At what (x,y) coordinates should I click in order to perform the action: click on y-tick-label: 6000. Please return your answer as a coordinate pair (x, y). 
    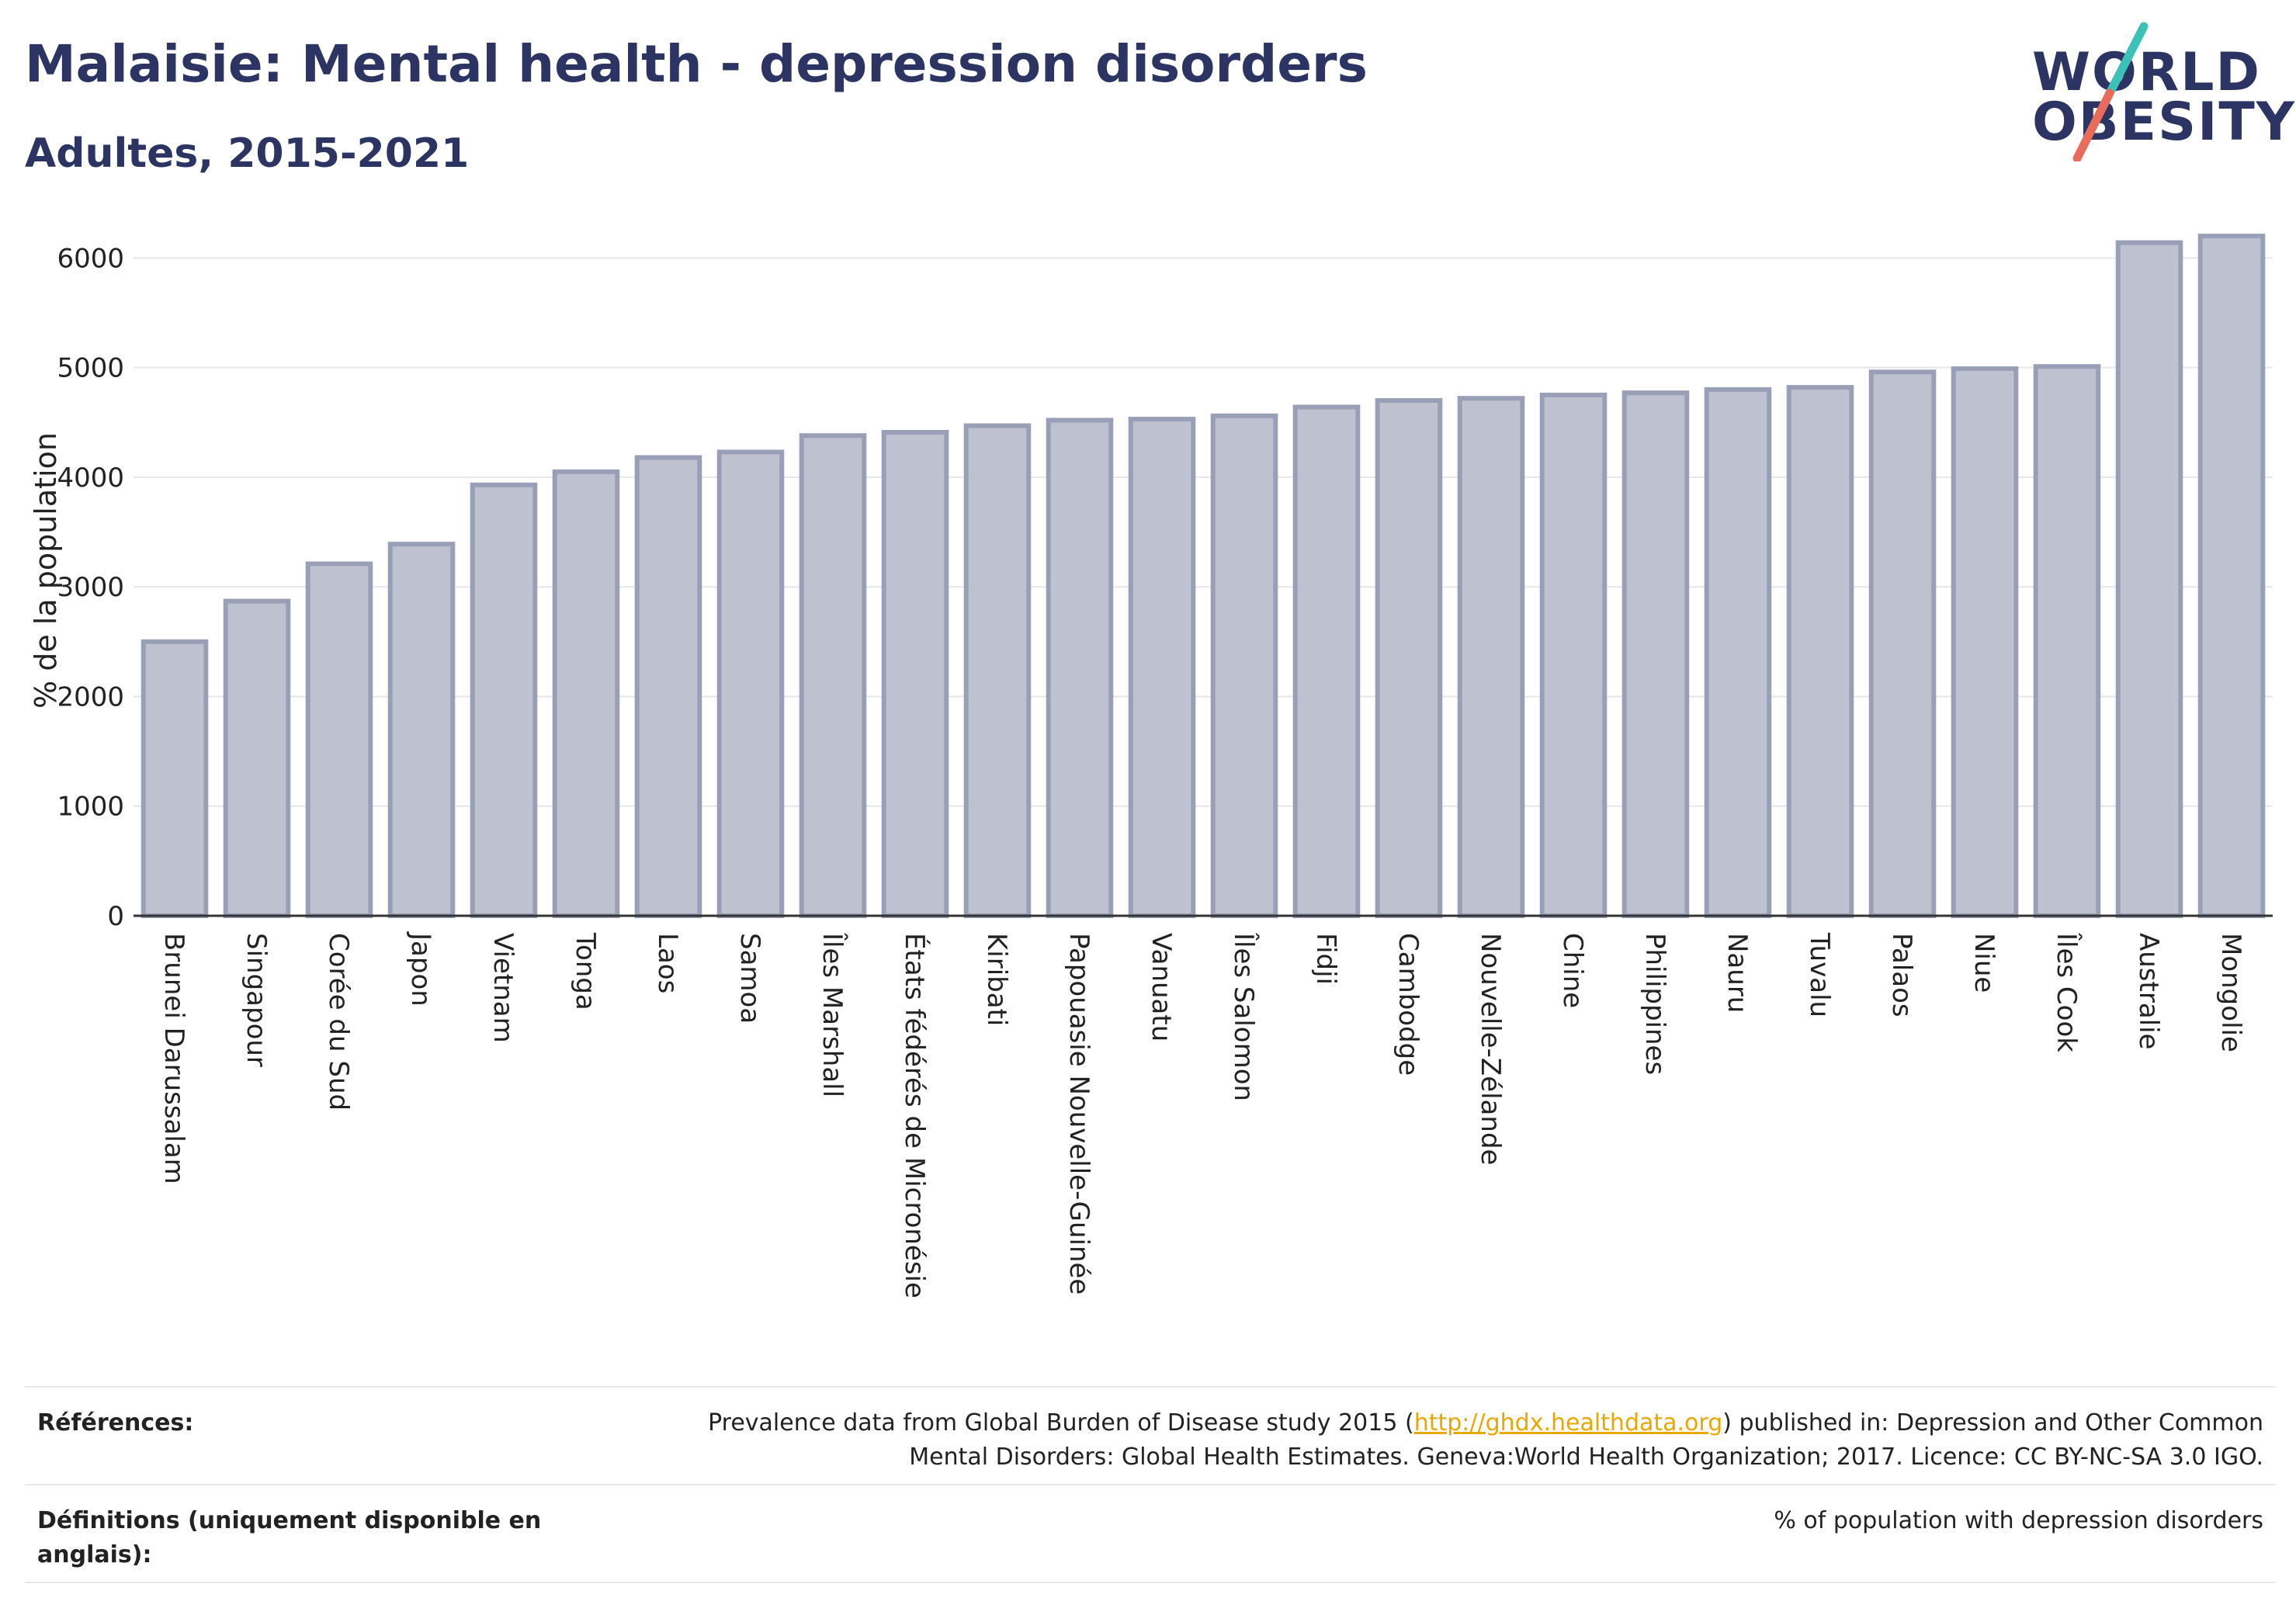
    Looking at the image, I should click on (90, 258).